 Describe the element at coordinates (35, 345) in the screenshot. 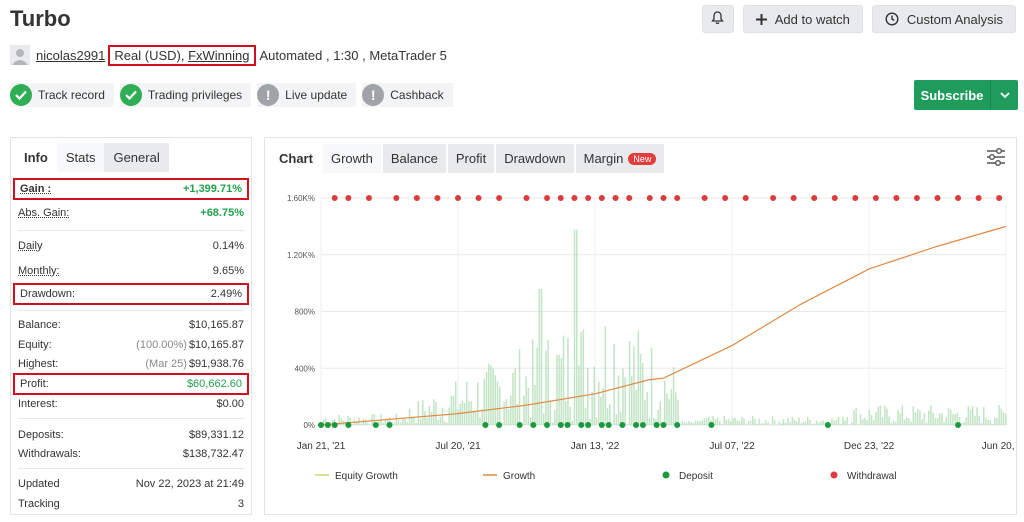

I see `stat-label: Equity:` at that location.